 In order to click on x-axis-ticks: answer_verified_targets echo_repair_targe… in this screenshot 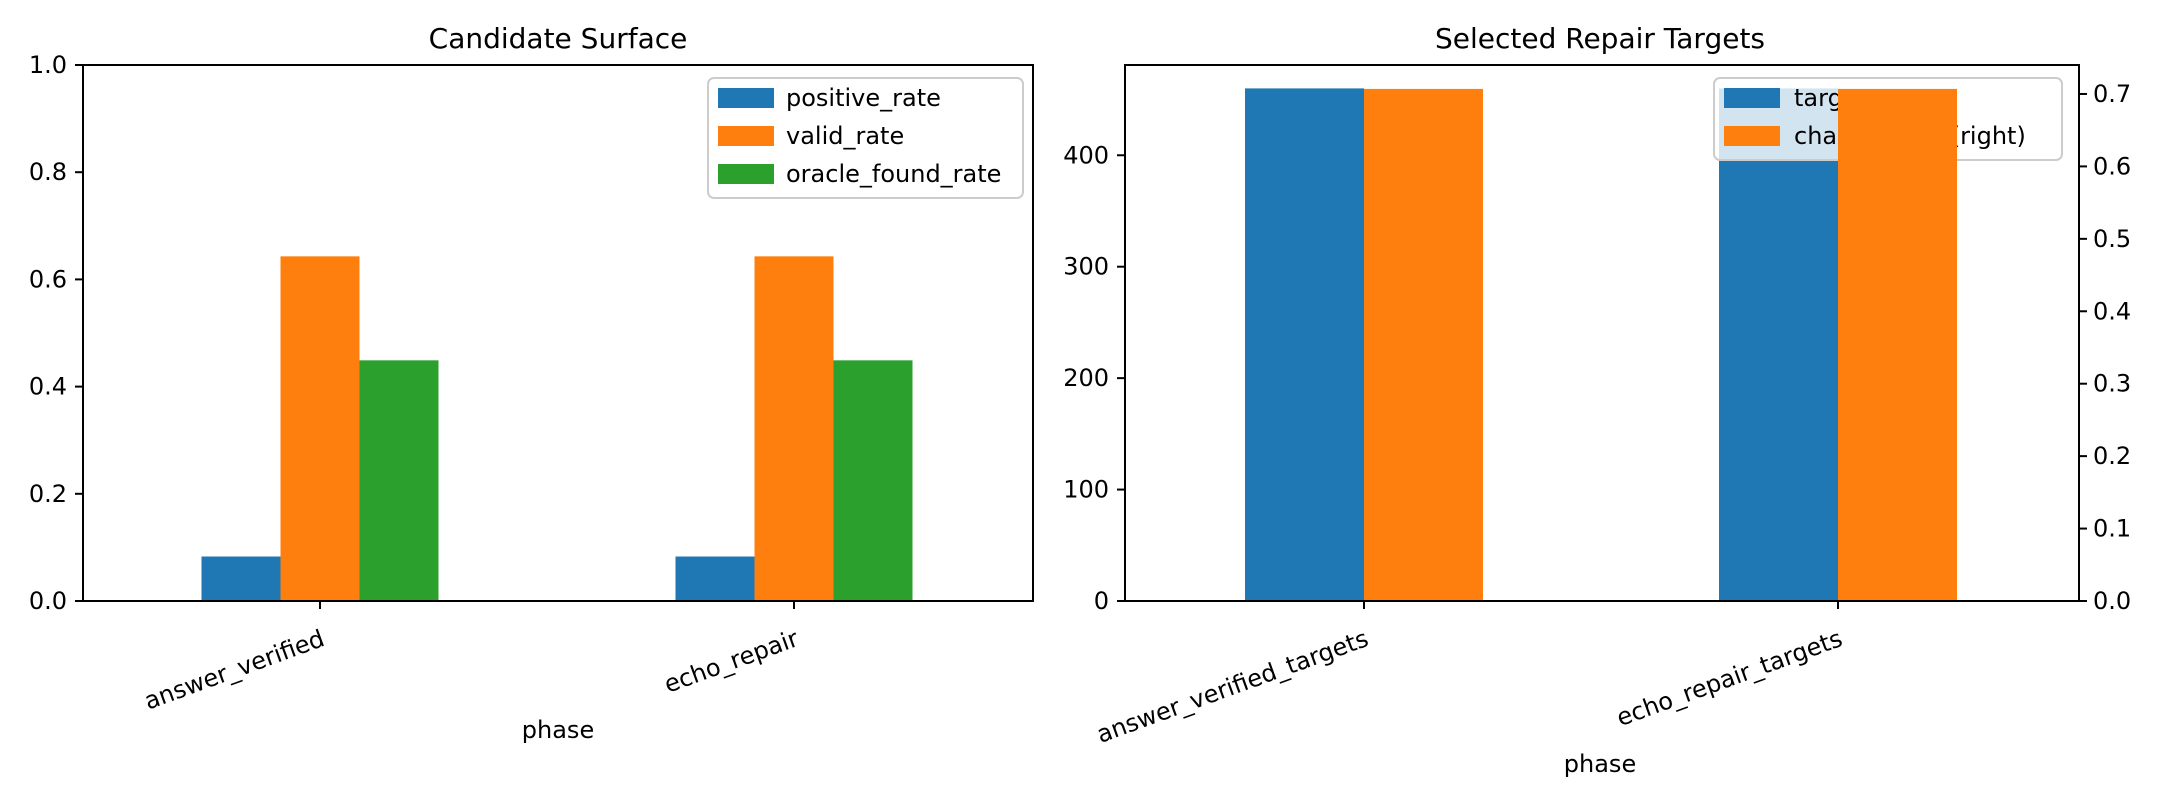, I will do `click(1469, 675)`.